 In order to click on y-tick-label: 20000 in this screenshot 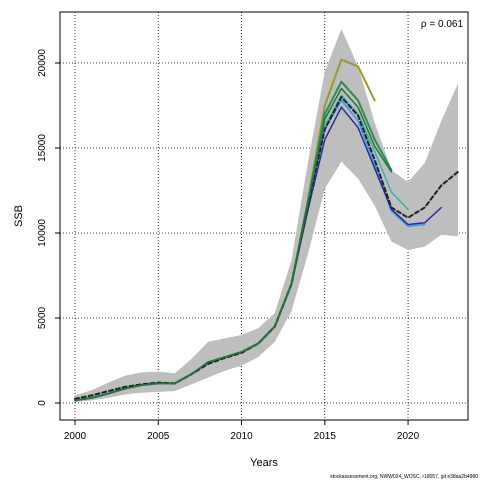, I will do `click(42, 63)`.